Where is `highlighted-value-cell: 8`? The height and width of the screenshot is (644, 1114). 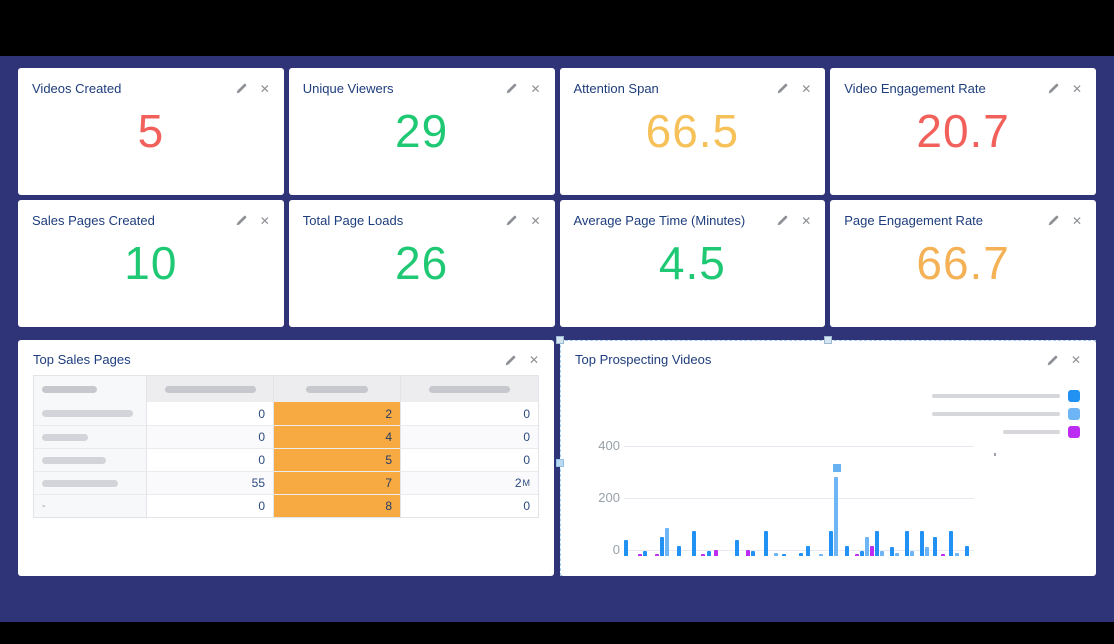 highlighted-value-cell: 8 is located at coordinates (336, 505).